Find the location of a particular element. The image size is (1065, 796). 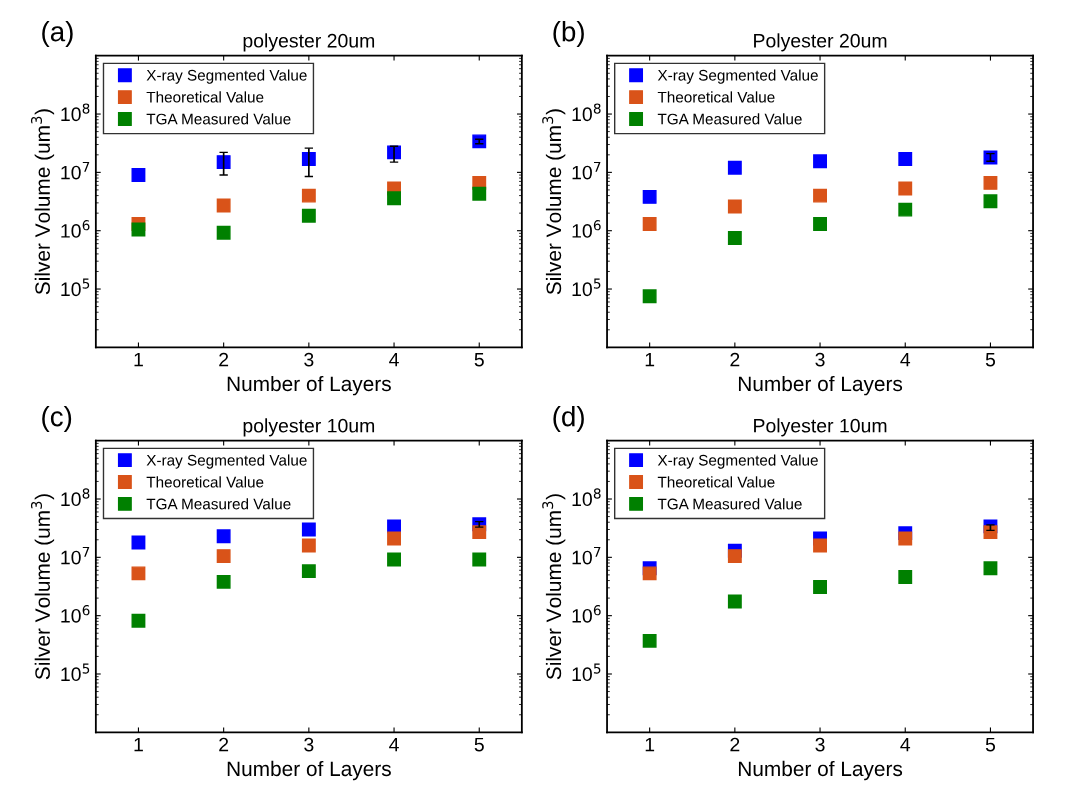

text: (c) is located at coordinates (57, 419).